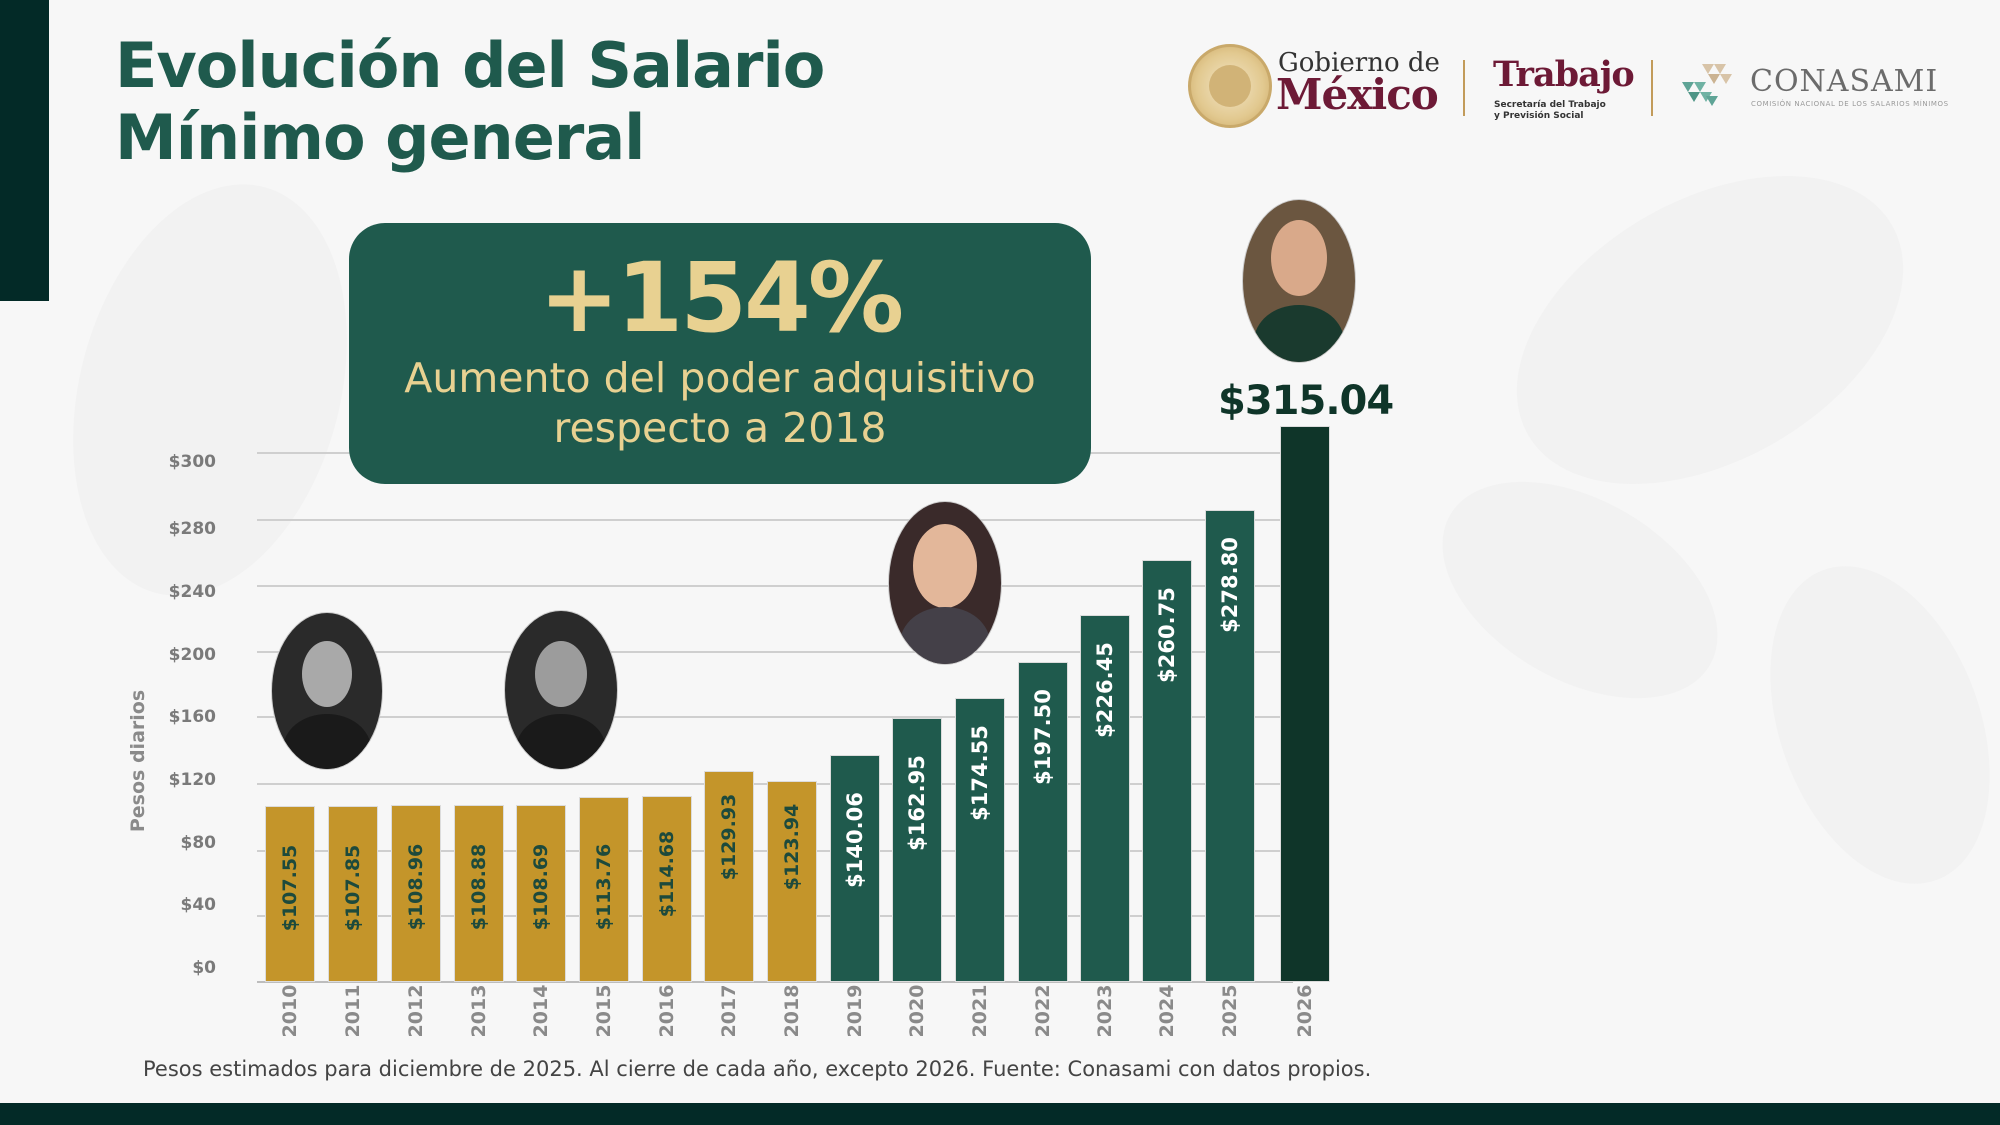 Image resolution: width=2000 pixels, height=1125 pixels. Describe the element at coordinates (980, 1011) in the screenshot. I see `x-tick: 2021` at that location.